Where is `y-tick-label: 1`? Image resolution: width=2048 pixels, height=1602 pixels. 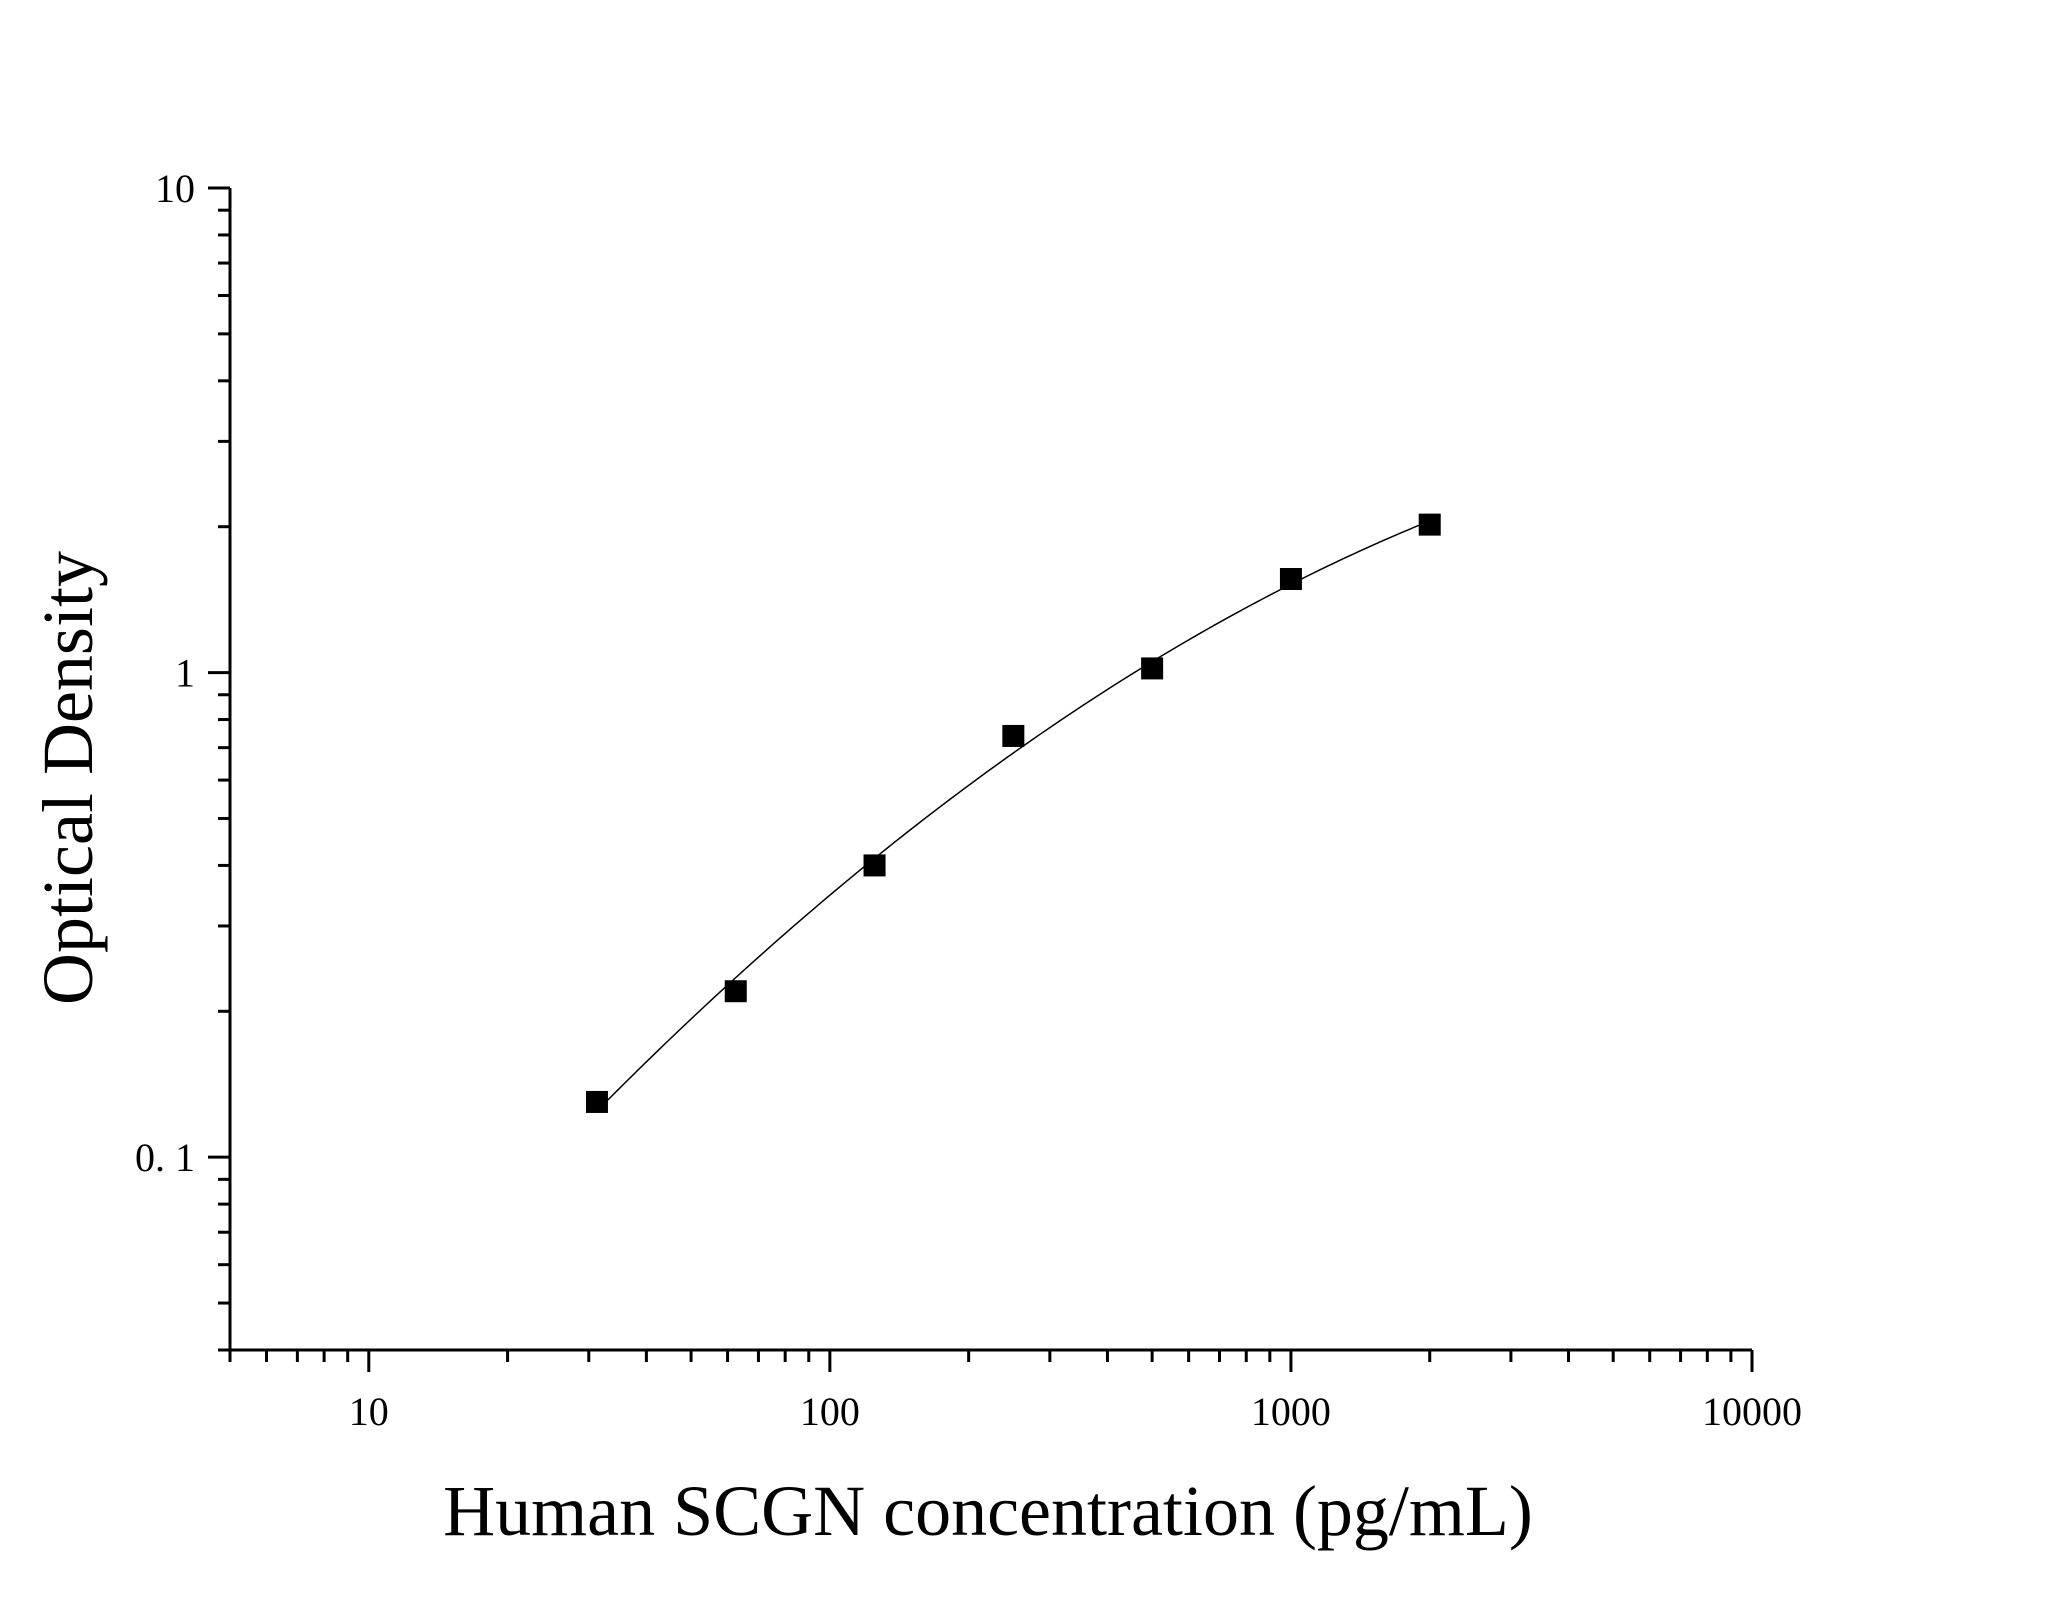
y-tick-label: 1 is located at coordinates (185, 673).